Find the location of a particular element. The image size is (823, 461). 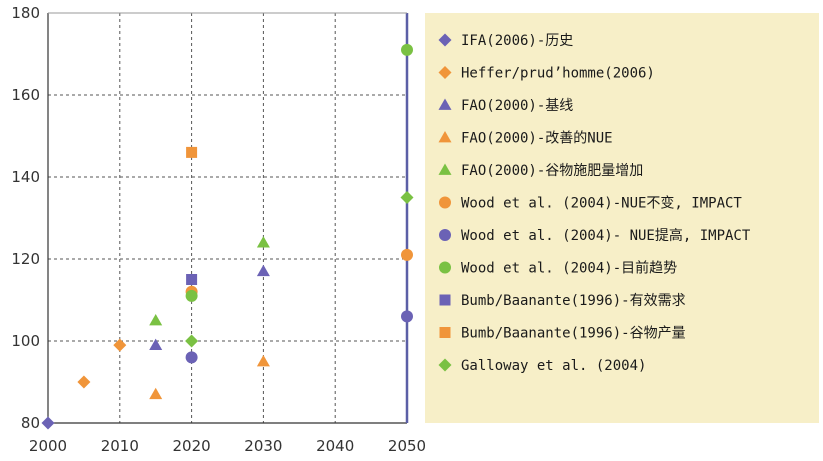

x-tick-label: 2020 is located at coordinates (192, 446).